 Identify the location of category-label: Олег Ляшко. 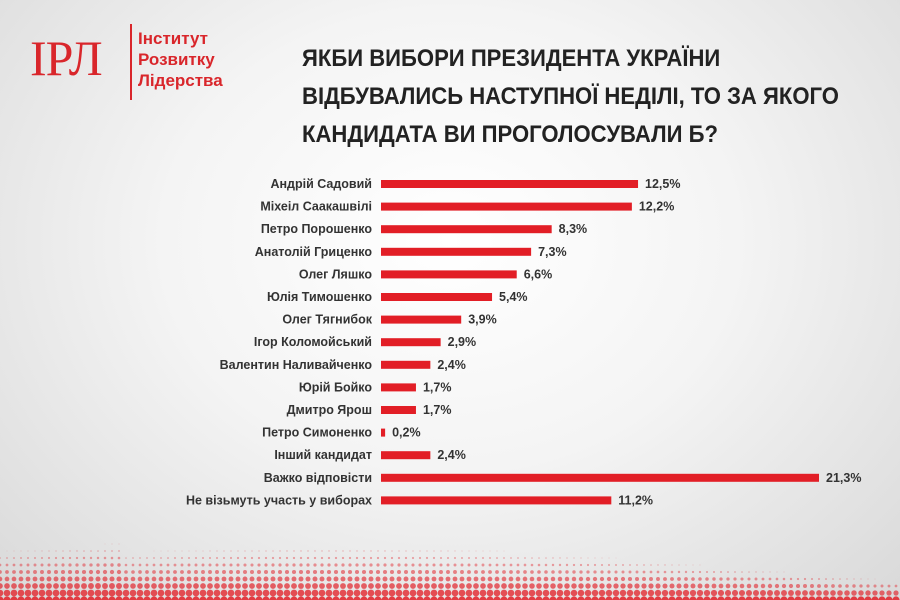
(336, 274).